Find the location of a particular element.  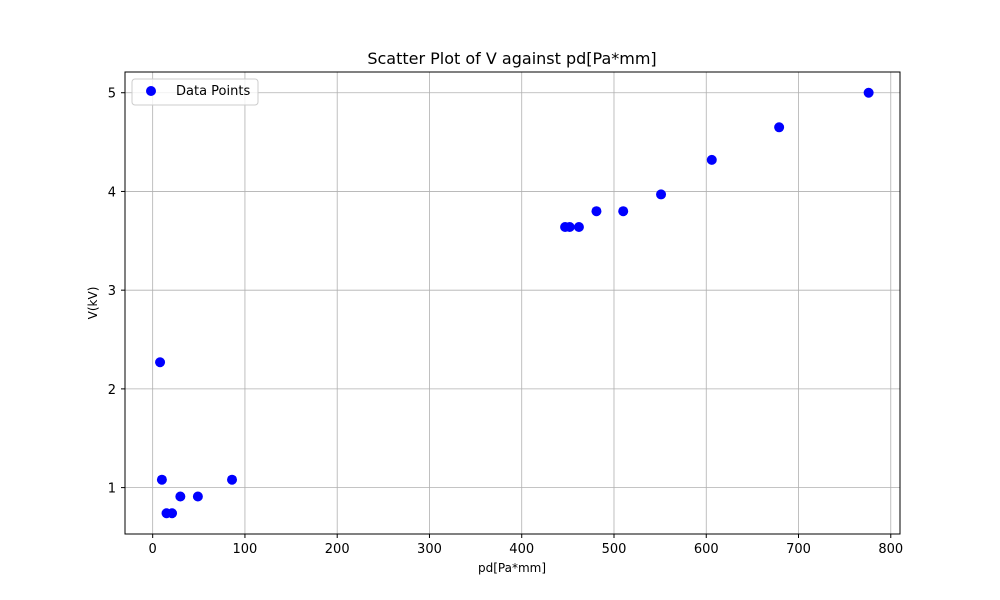

x-tick-label: 200 is located at coordinates (337, 549).